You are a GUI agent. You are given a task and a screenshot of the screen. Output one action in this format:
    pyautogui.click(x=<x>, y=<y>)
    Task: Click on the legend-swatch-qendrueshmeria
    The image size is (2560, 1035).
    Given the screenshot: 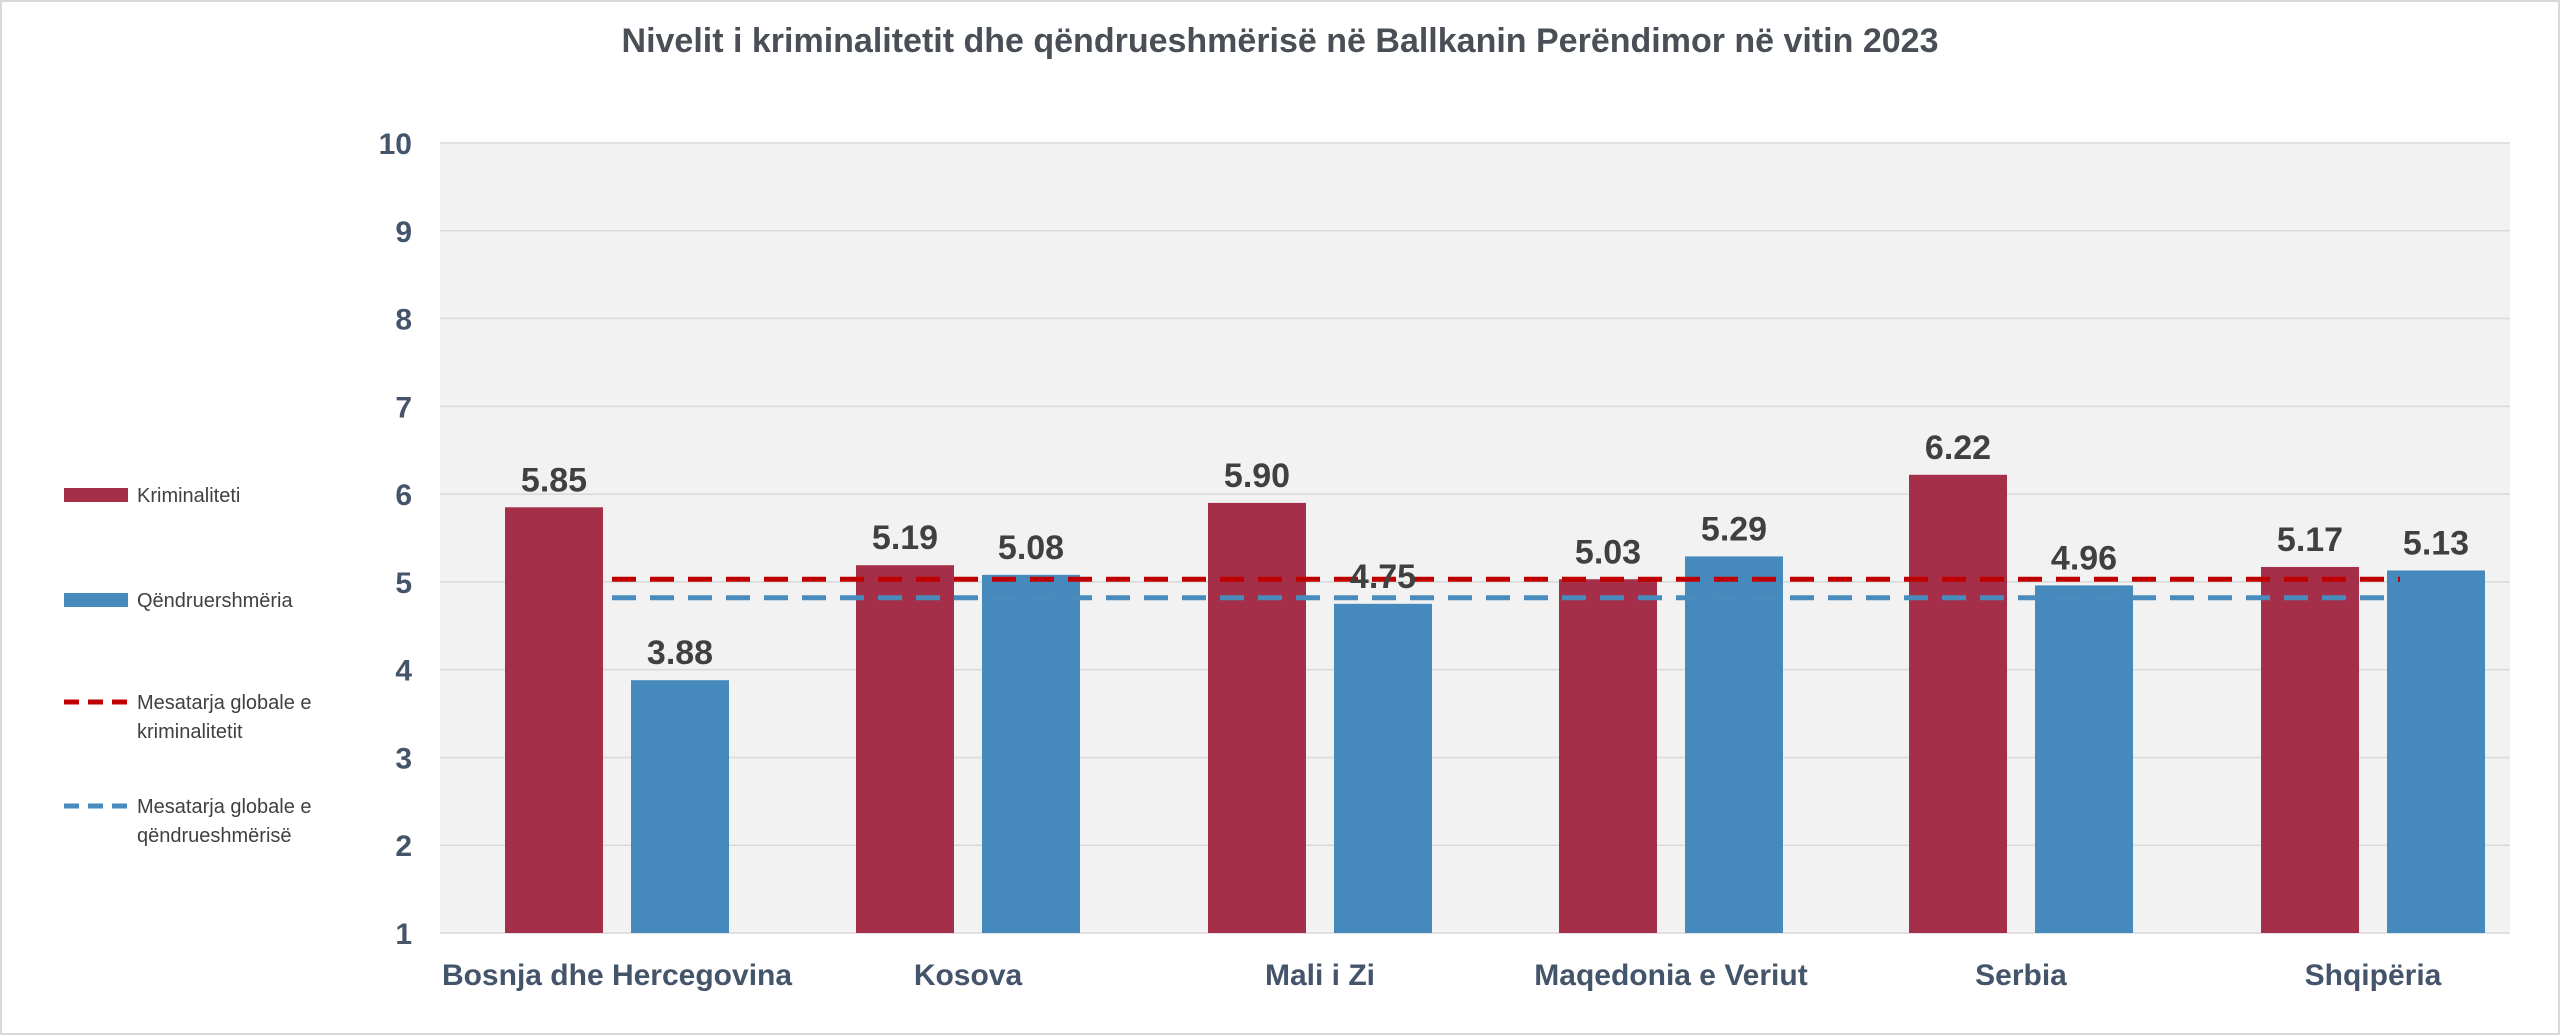 What is the action you would take?
    pyautogui.click(x=96, y=600)
    